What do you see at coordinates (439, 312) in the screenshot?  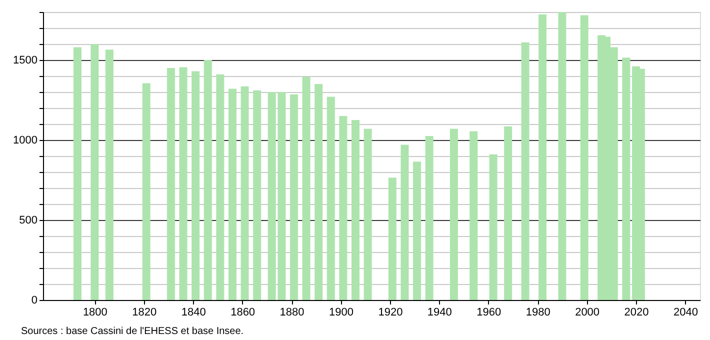 I see `x-tick-label: 1940` at bounding box center [439, 312].